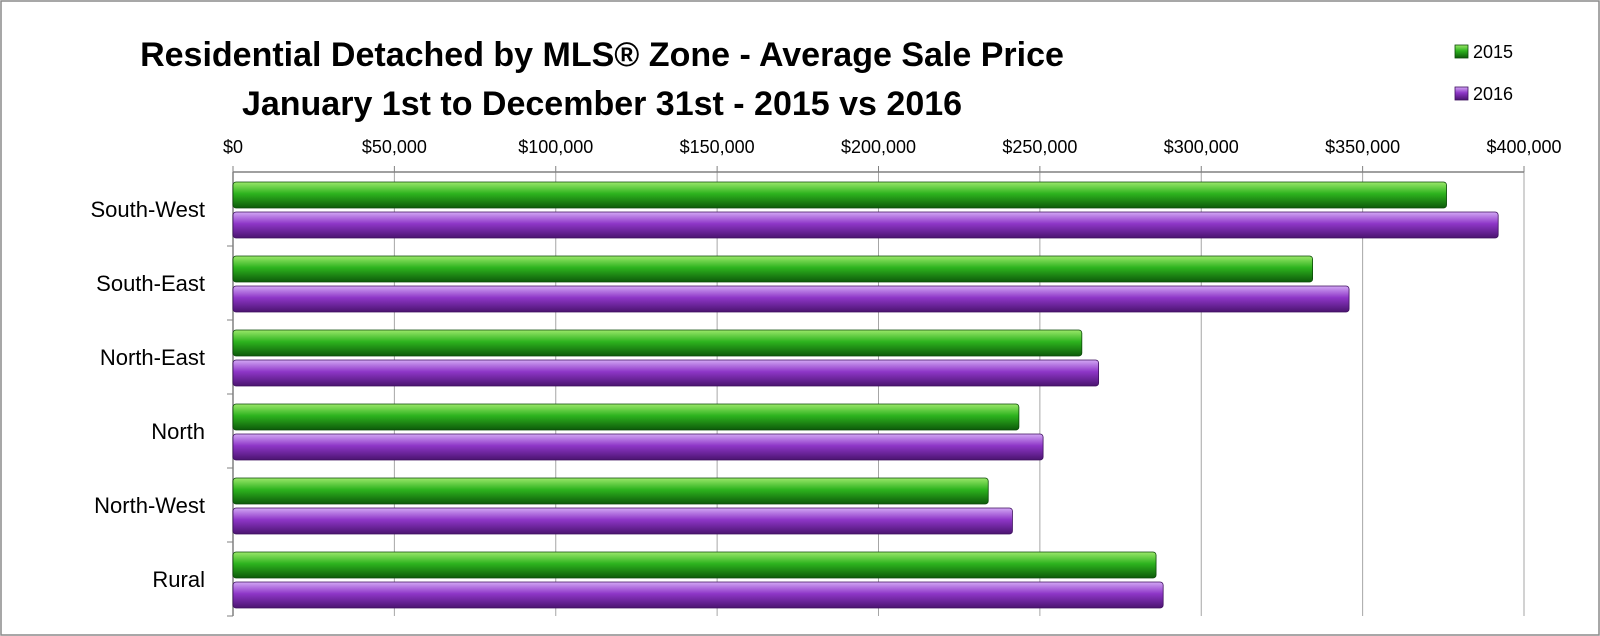  Describe the element at coordinates (839, 195) in the screenshot. I see `bar-south-west-2015` at that location.